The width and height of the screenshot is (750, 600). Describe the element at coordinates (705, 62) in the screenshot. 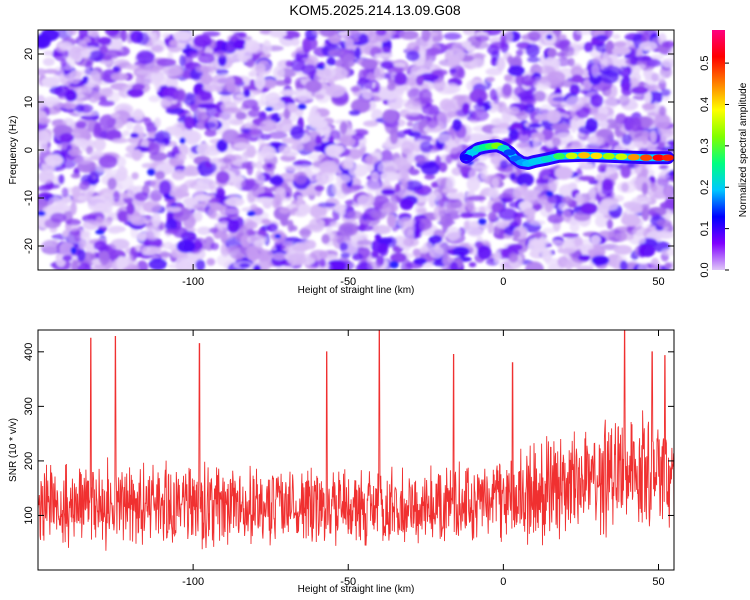

I see `colorbar-tick-label: 0.5` at that location.